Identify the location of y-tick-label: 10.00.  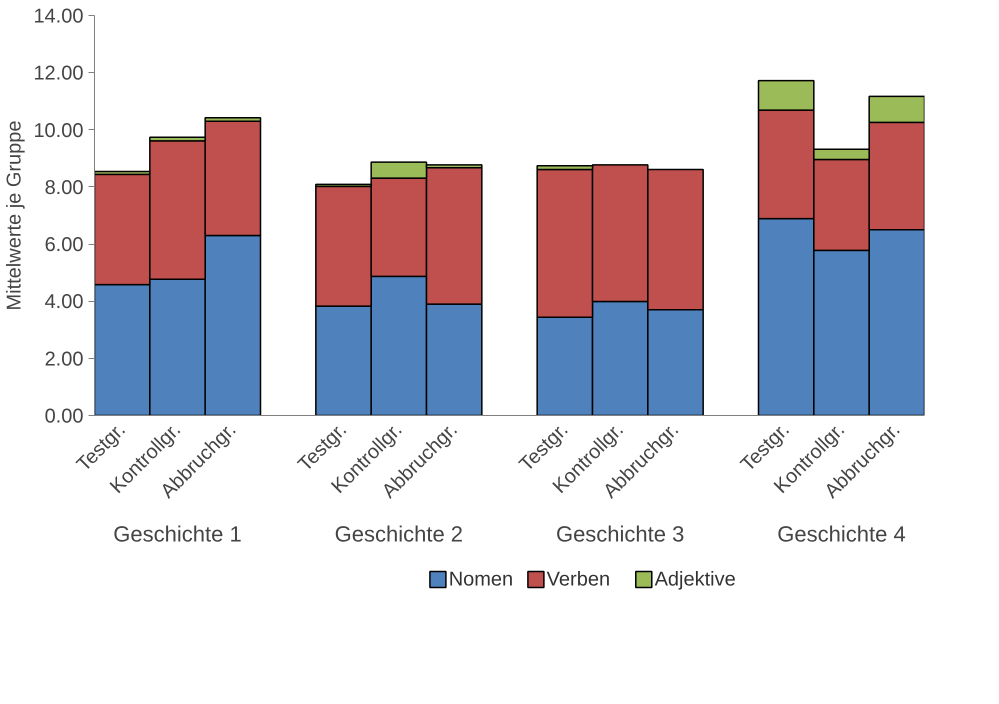
(58, 131).